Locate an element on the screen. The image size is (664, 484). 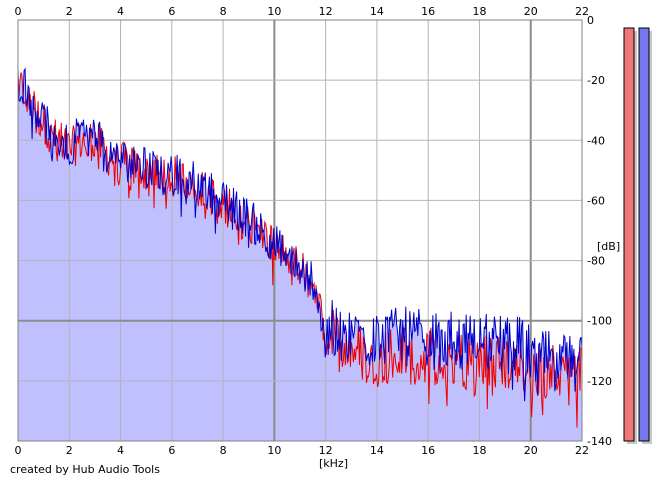
y-tick-label: -120 is located at coordinates (599, 381).